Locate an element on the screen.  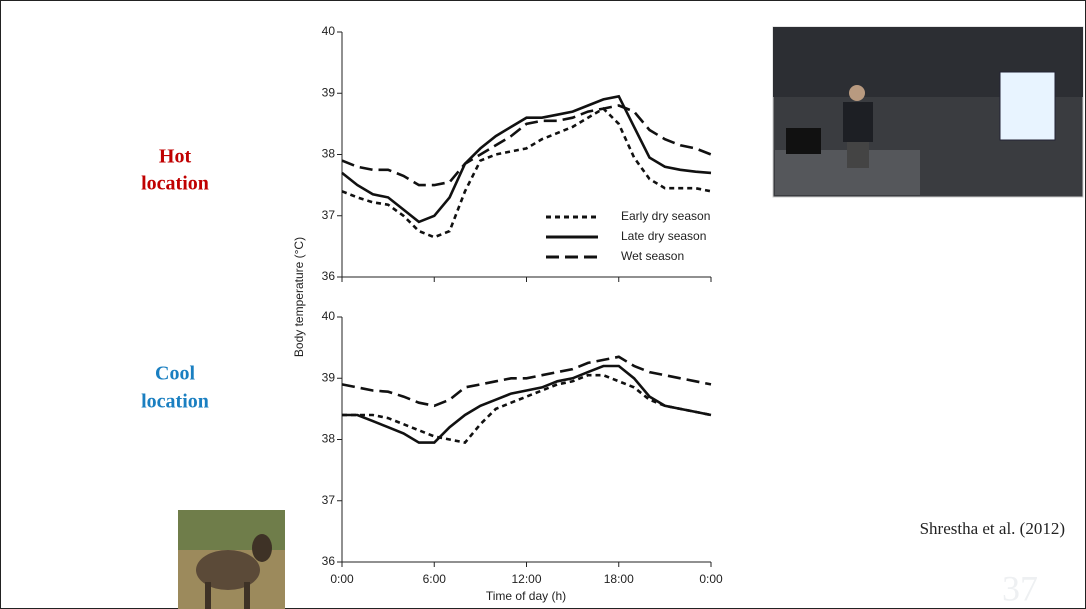
legend-label: Wet season is located at coordinates (652, 256).